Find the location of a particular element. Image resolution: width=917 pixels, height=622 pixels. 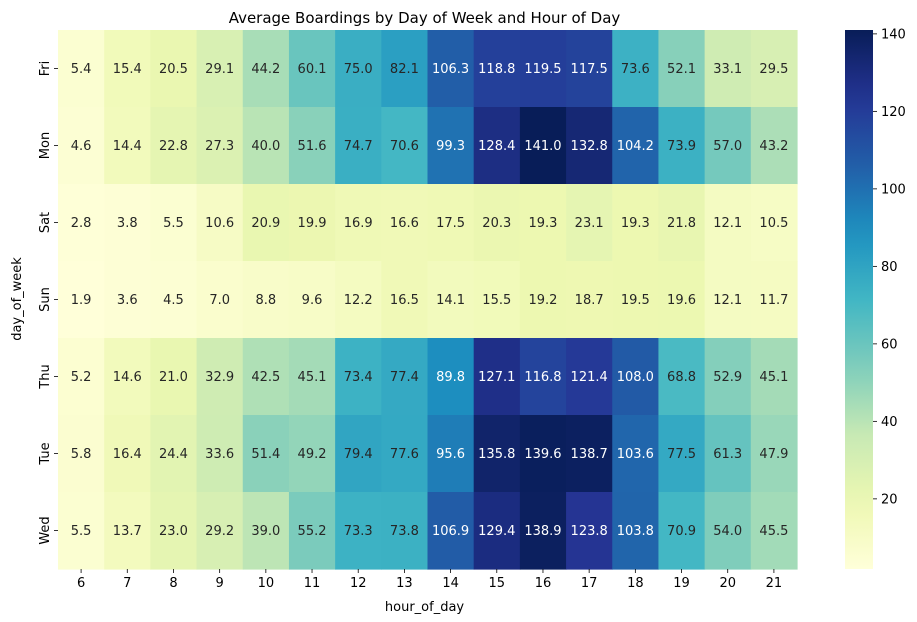

colorbar-tick-label: 80 is located at coordinates (889, 267).